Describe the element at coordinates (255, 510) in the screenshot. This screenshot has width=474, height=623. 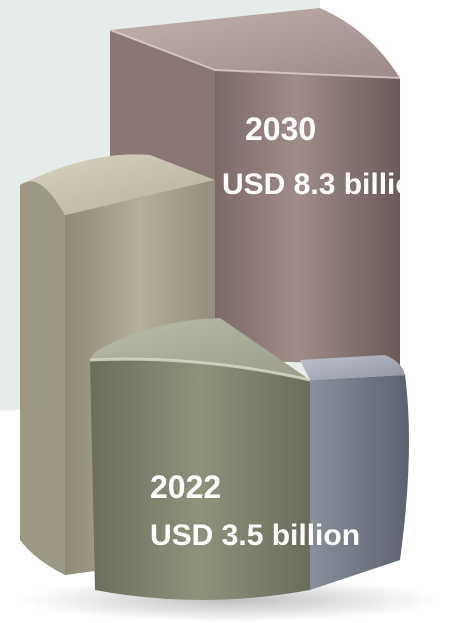
I see `data-label-2022: 2022 USD 3.5 billion` at that location.